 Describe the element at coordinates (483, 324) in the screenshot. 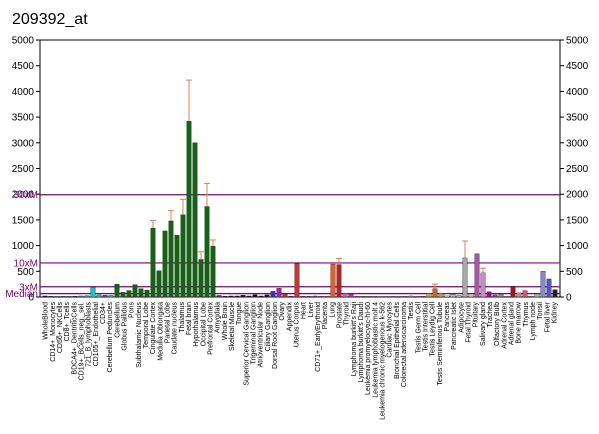

I see `category-label: Salivary gland` at that location.